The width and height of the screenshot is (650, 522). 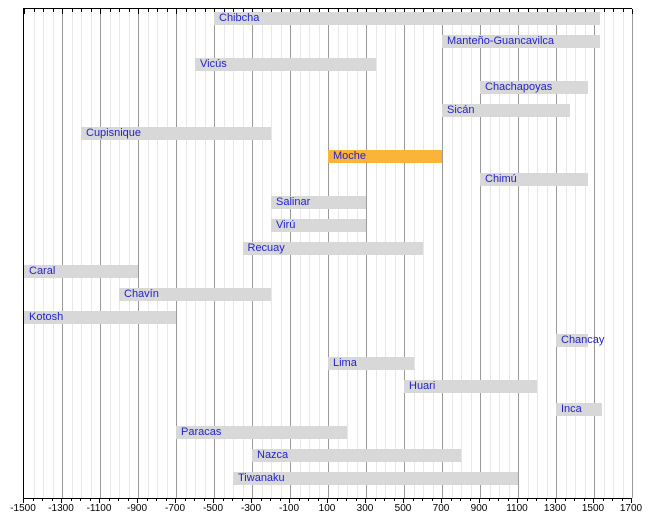 I want to click on culture-label: Vicús, so click(x=213, y=64).